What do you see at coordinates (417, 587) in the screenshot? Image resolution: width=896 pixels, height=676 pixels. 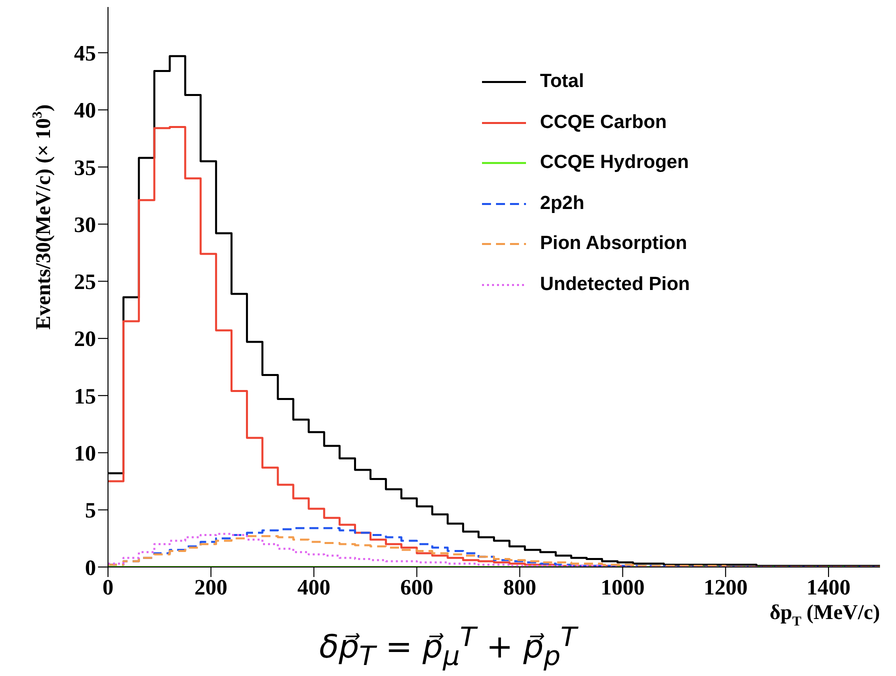 I see `x-tick-label: 600` at bounding box center [417, 587].